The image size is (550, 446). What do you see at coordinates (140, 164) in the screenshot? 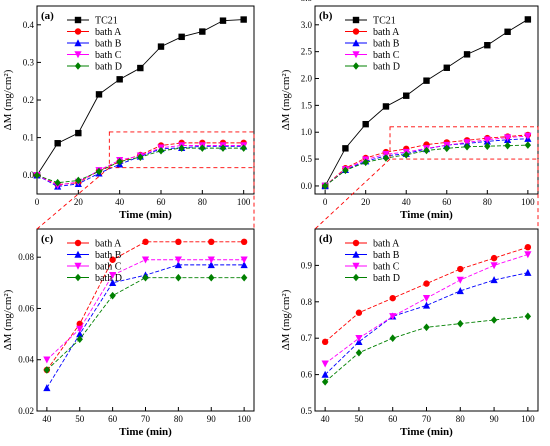
I see `series-line-bath-a` at bounding box center [140, 164].